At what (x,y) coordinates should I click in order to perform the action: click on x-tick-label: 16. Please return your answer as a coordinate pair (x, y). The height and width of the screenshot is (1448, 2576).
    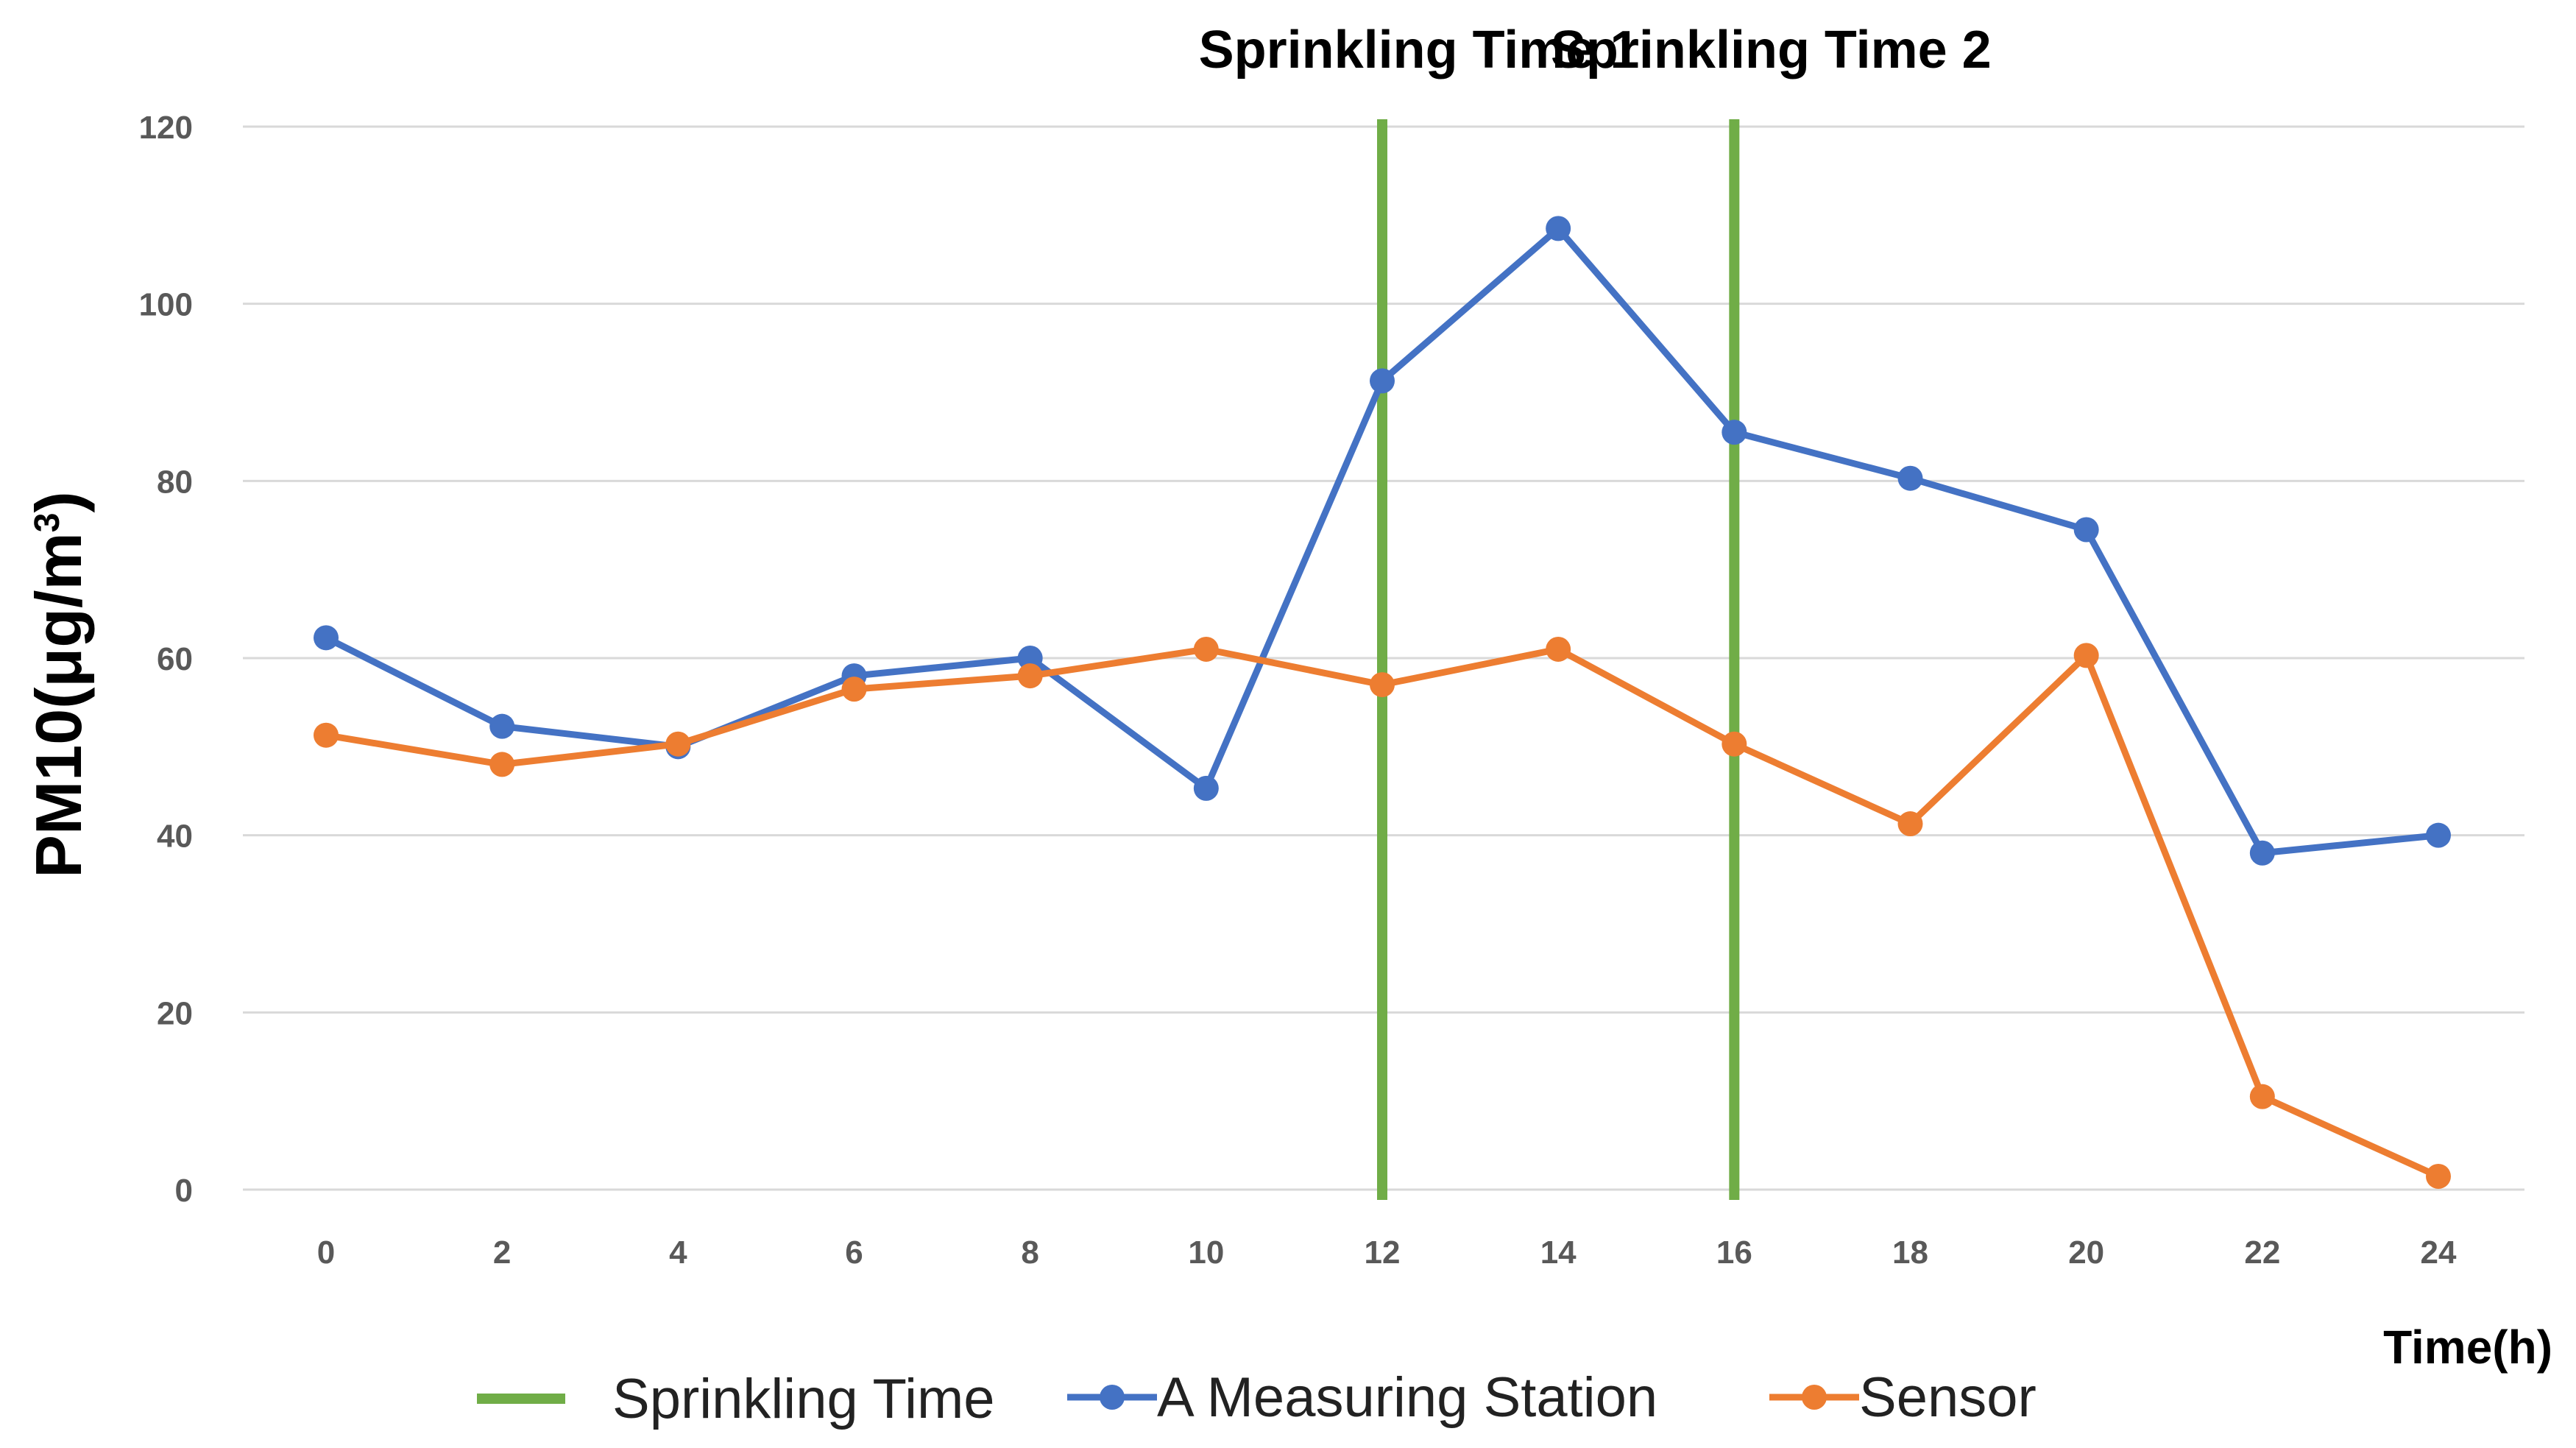
    Looking at the image, I should click on (1734, 1253).